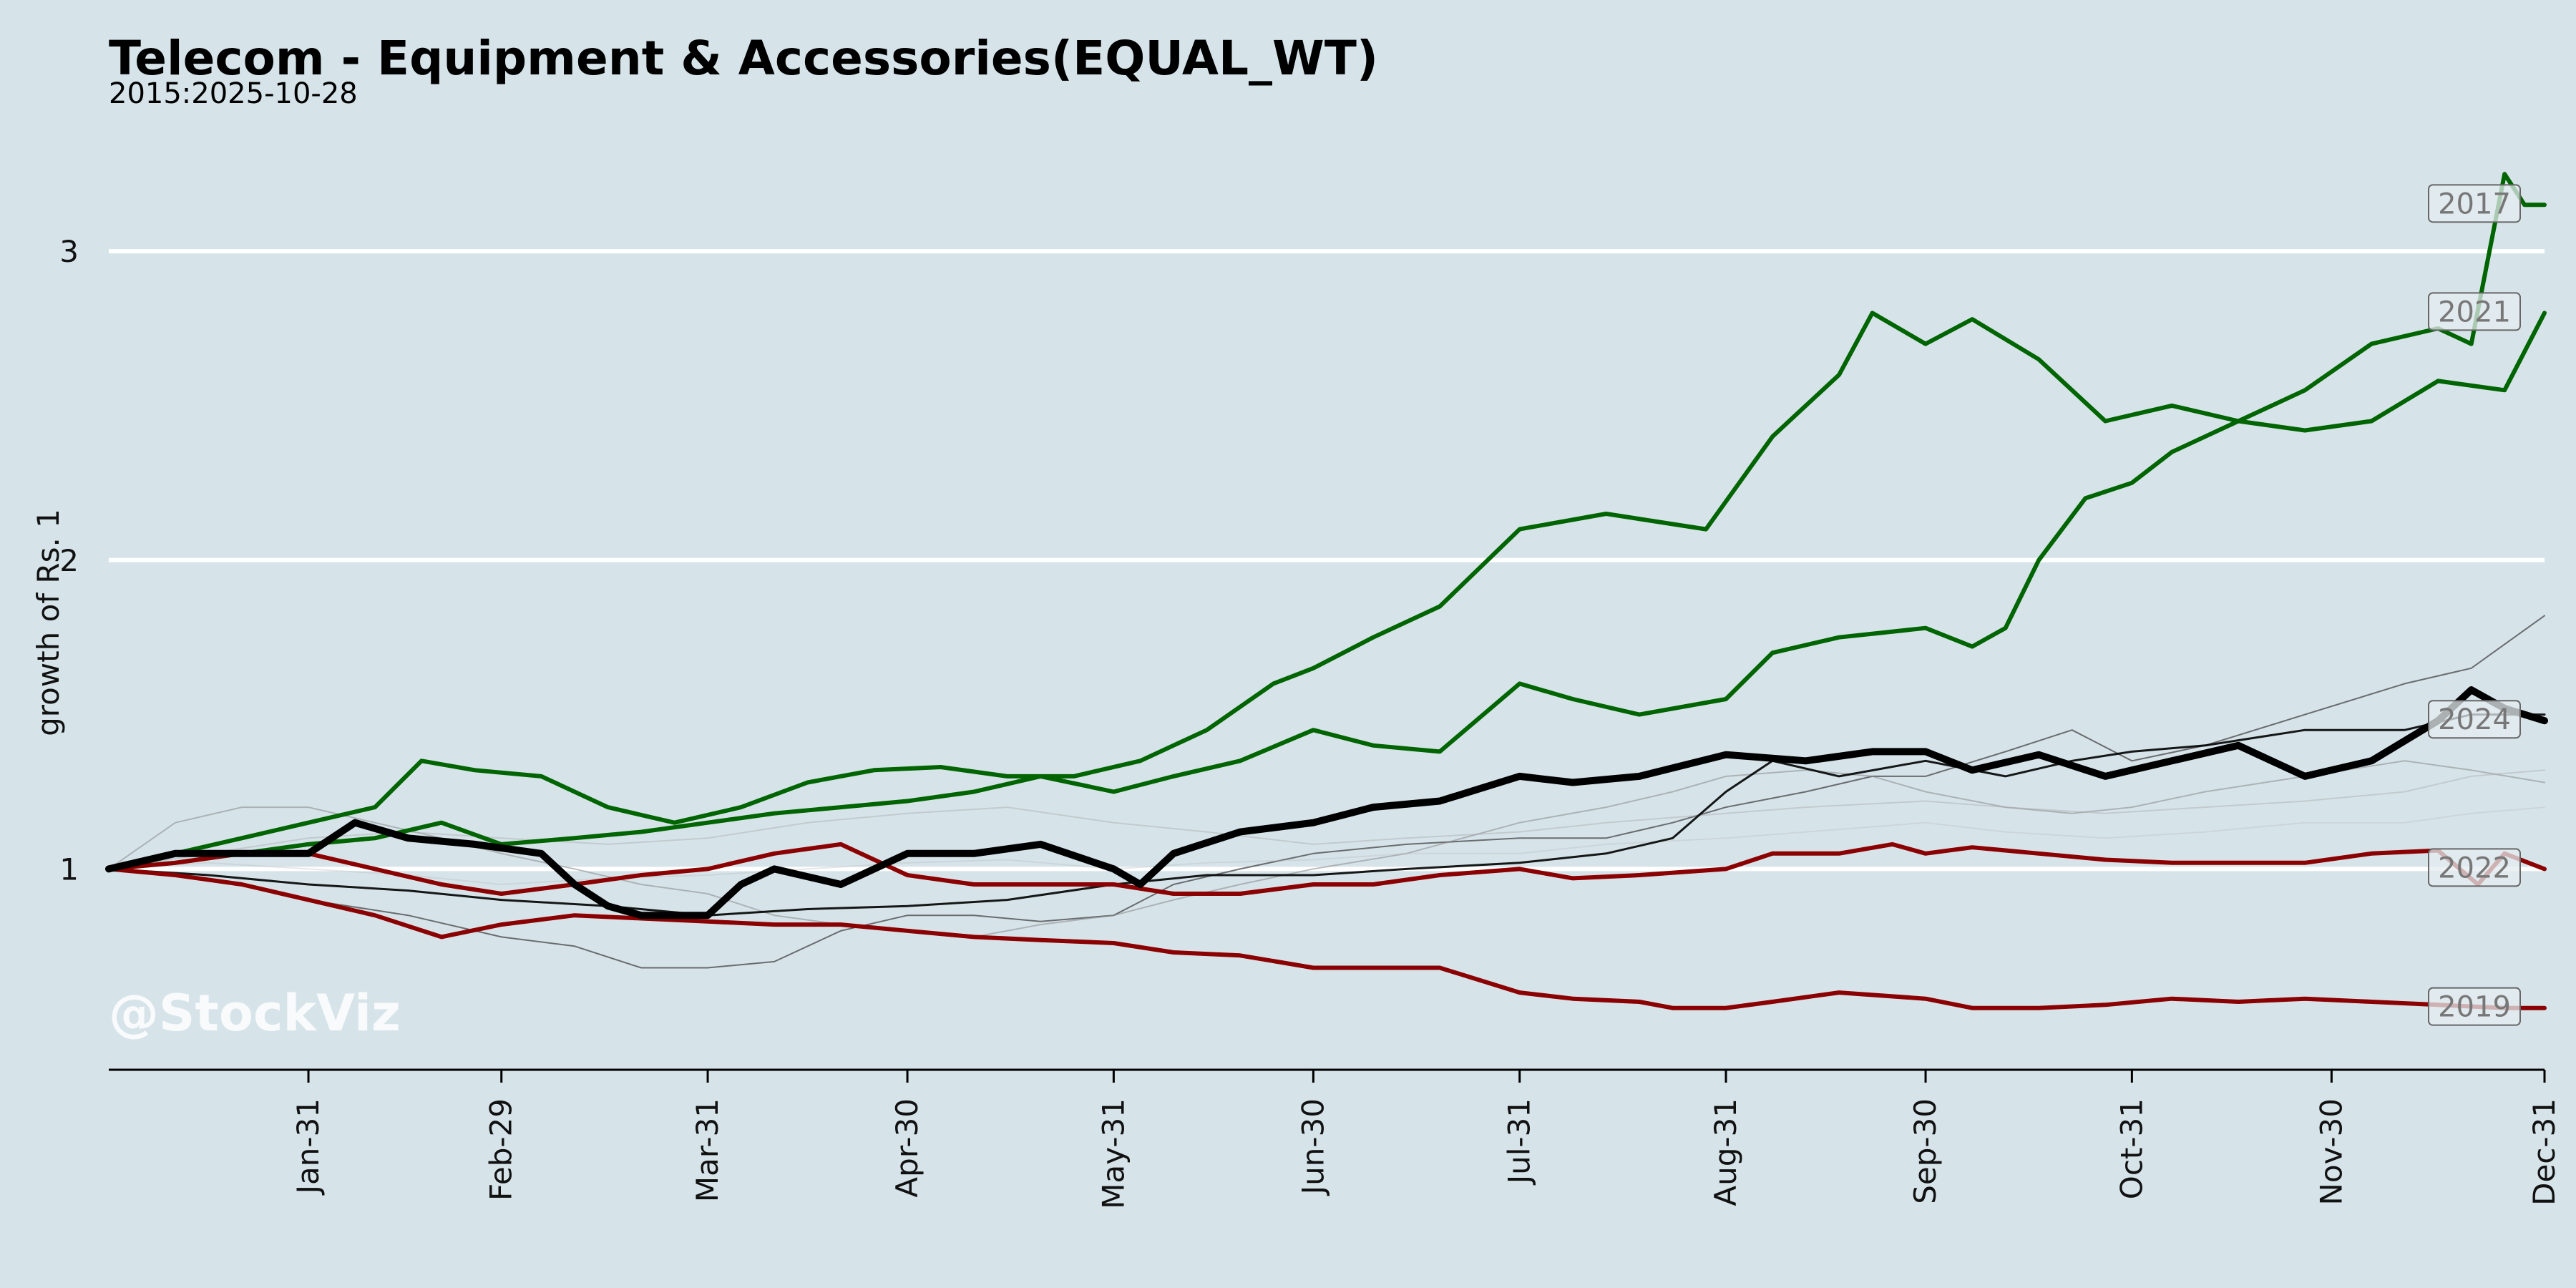 This screenshot has width=2576, height=1288. What do you see at coordinates (69, 869) in the screenshot?
I see `y-tick-label: 1` at bounding box center [69, 869].